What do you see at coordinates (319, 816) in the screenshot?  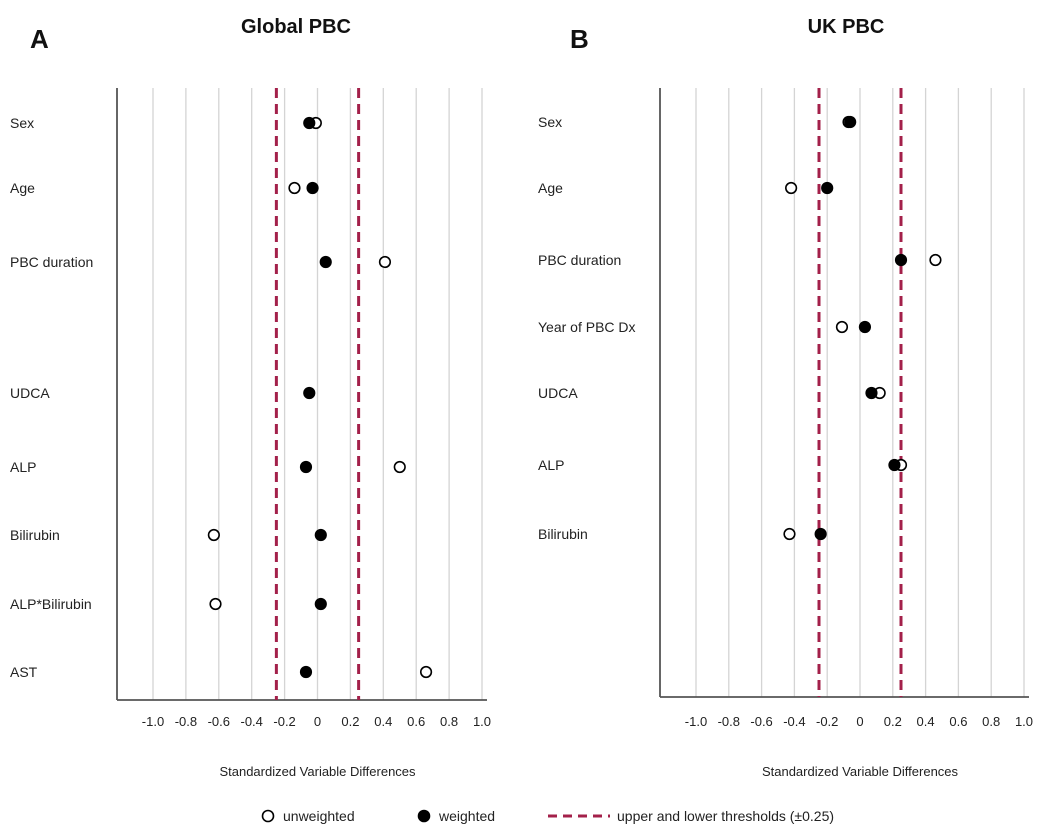 I see `legend-unweighted-label: unweighted` at bounding box center [319, 816].